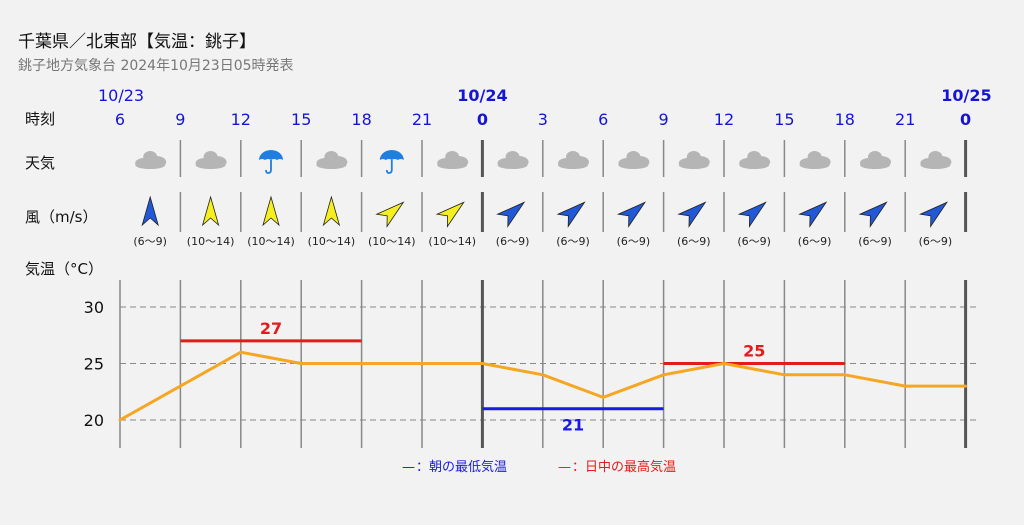  What do you see at coordinates (121, 95) in the screenshot?
I see `date-label: 10/23` at bounding box center [121, 95].